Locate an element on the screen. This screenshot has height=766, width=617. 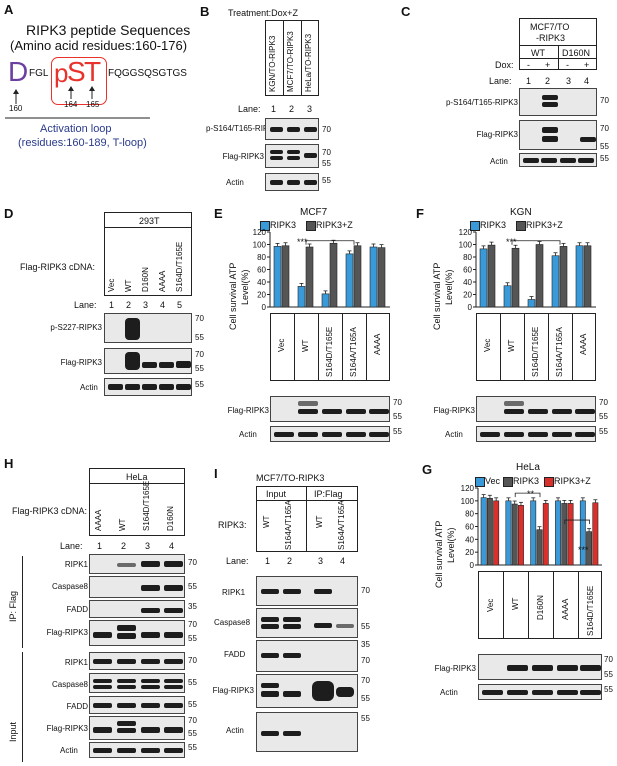
panel-i-header: MCF7/TO-RIPK3 is located at coordinates (290, 478).